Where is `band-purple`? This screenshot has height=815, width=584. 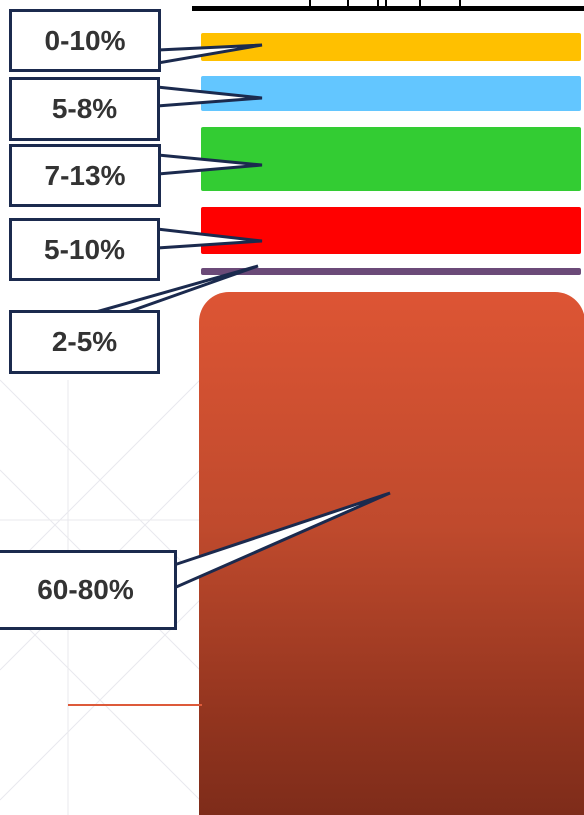 band-purple is located at coordinates (391, 271).